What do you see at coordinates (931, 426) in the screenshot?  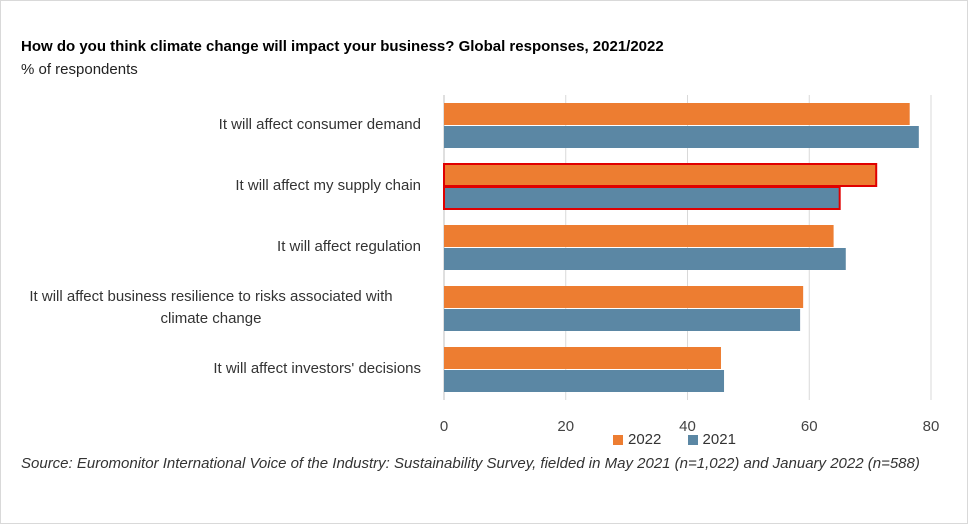 I see `x-tick-label: 80` at bounding box center [931, 426].